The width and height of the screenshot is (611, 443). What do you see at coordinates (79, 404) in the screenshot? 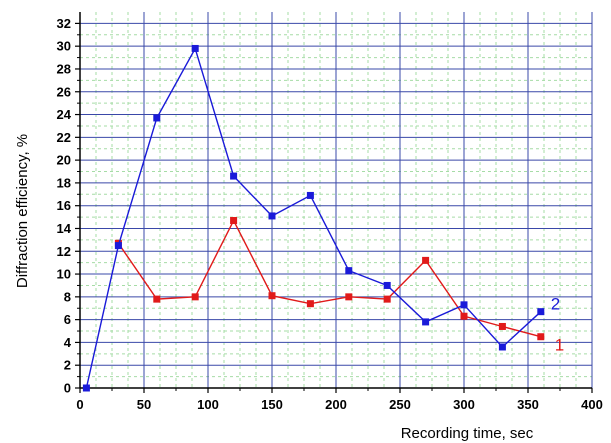
I see `x-tick-label: 0` at bounding box center [79, 404].